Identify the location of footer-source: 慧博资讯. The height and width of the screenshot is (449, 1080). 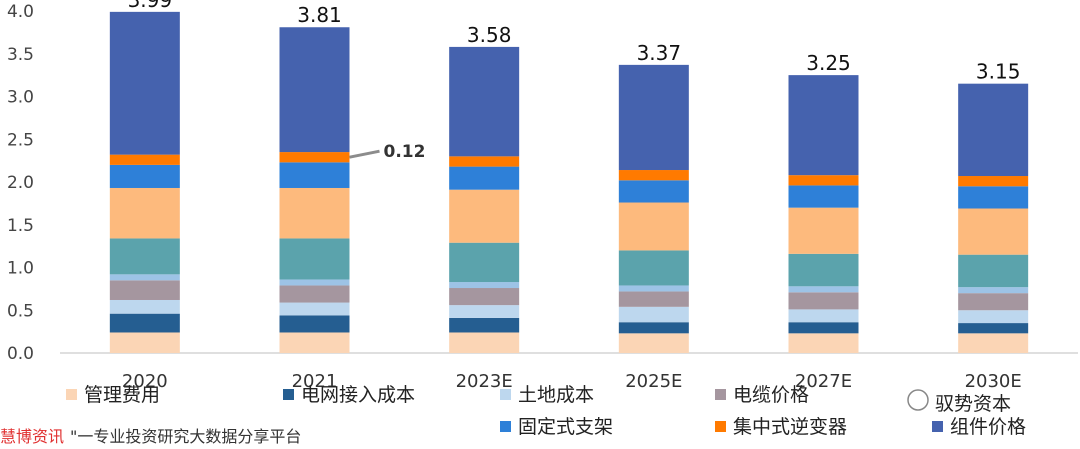
(32, 436).